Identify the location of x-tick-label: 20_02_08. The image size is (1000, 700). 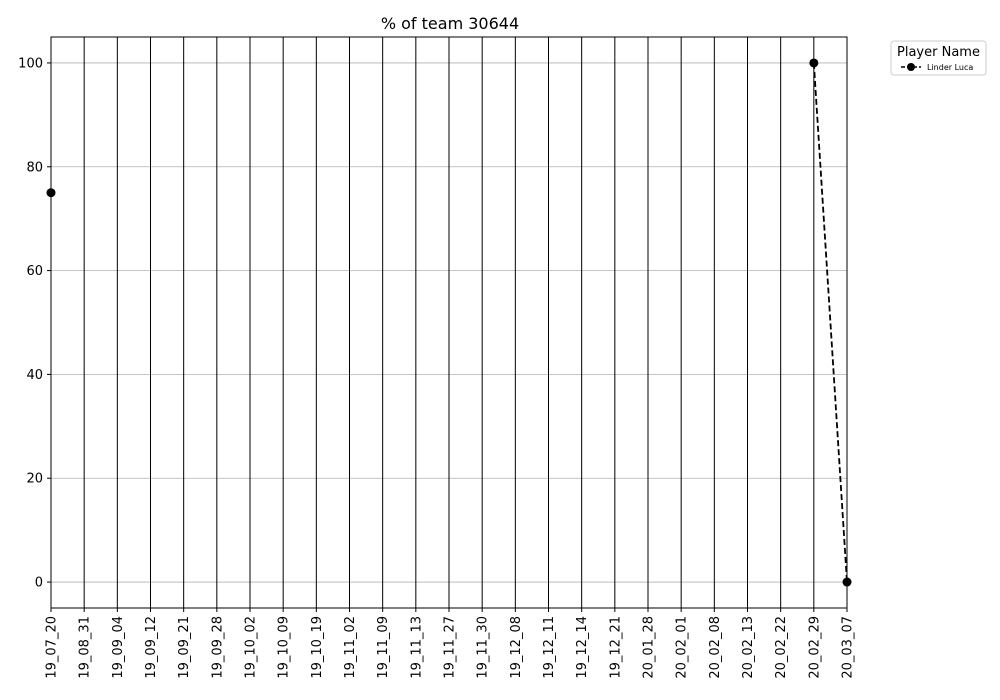
(715, 647).